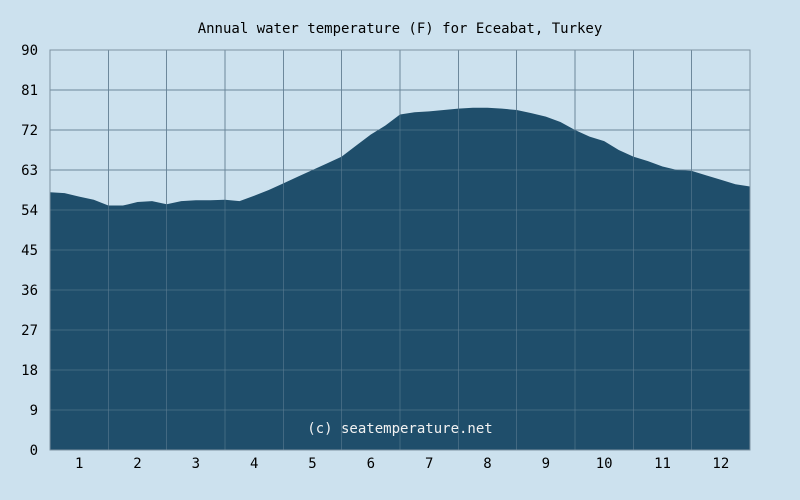 The image size is (800, 500). What do you see at coordinates (604, 464) in the screenshot?
I see `x-tick-label: 10` at bounding box center [604, 464].